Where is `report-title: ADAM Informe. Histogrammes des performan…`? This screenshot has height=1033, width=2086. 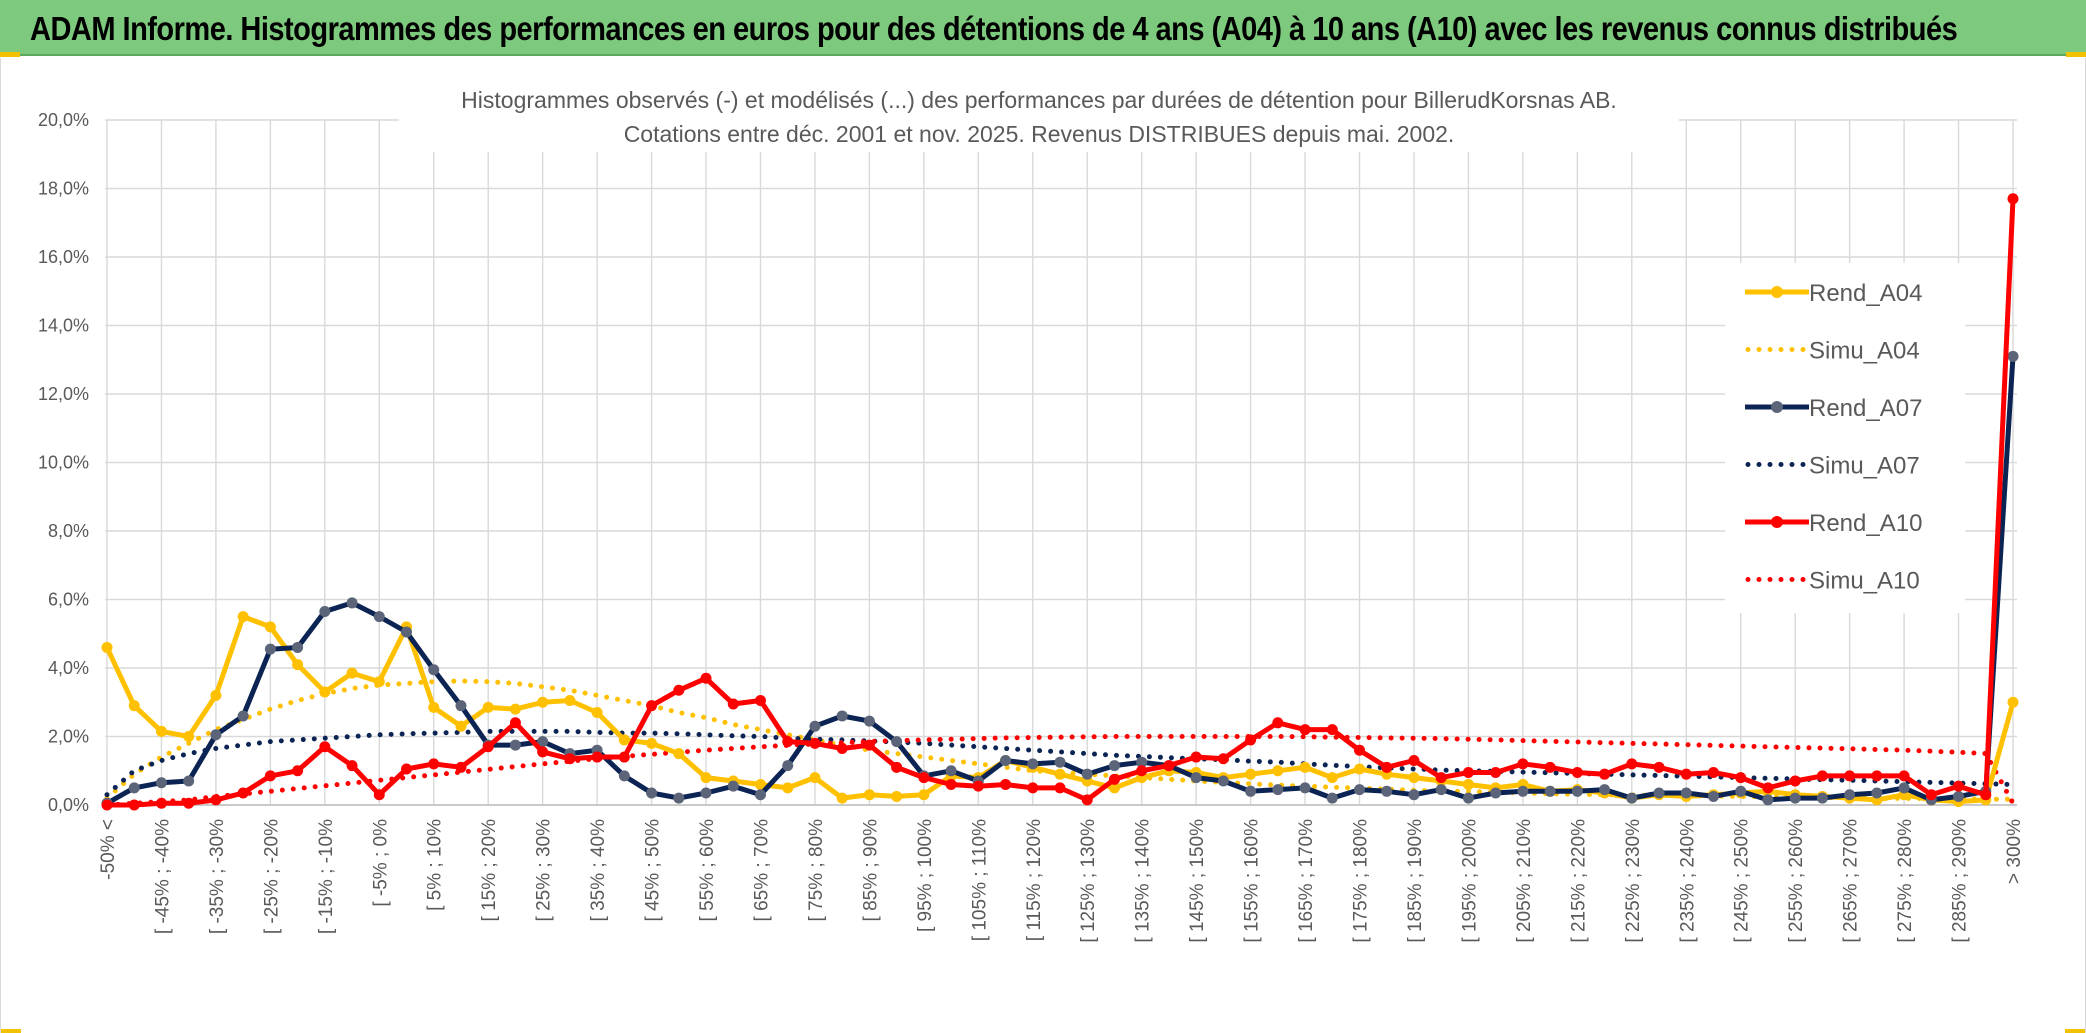
report-title: ADAM Informe. Histogrammes des performan… is located at coordinates (994, 28).